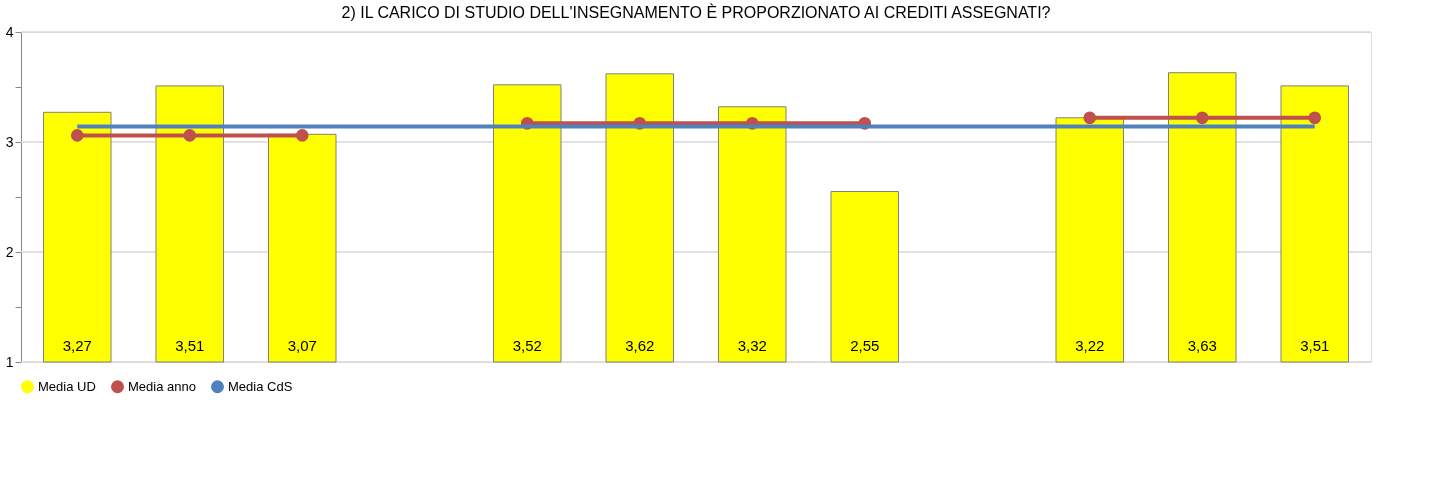 This screenshot has width=1442, height=477. What do you see at coordinates (9, 141) in the screenshot?
I see `y-tick-label: 3` at bounding box center [9, 141].